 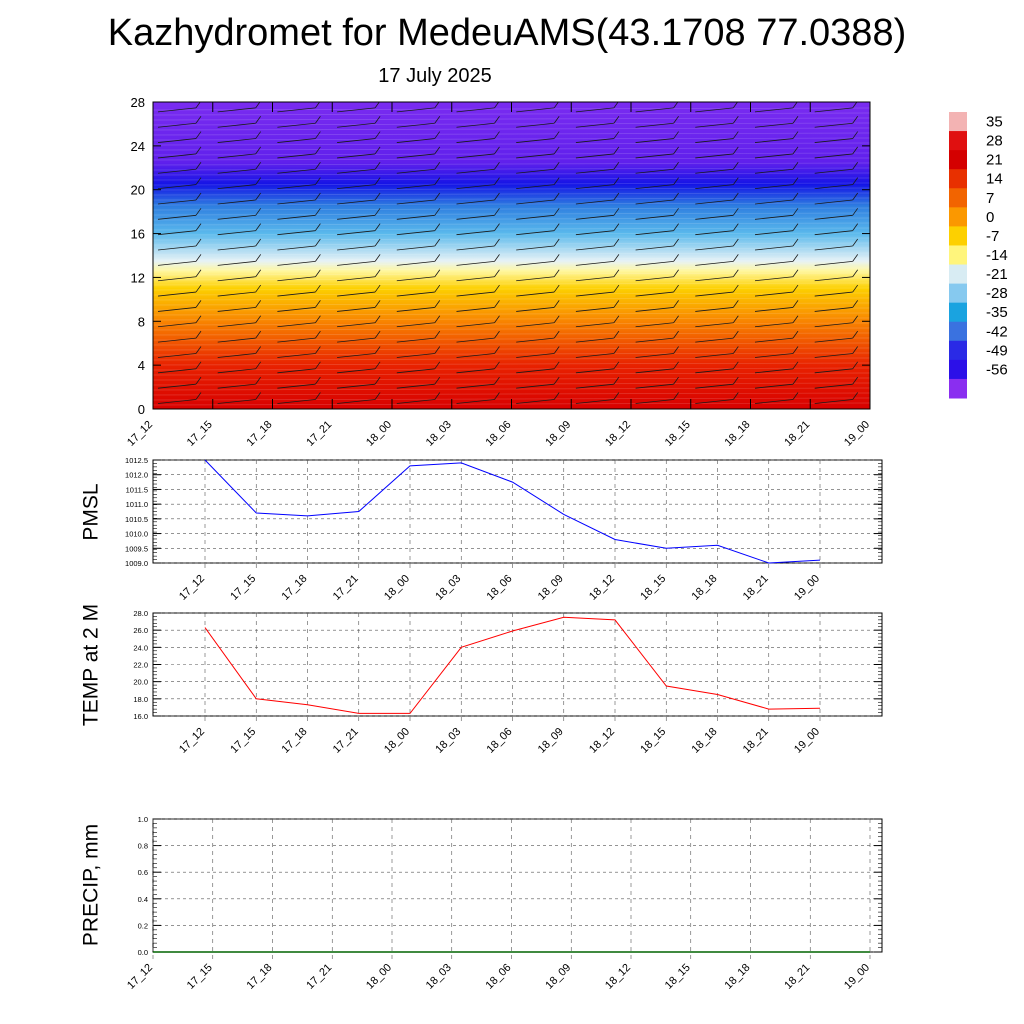 What do you see at coordinates (136, 519) in the screenshot?
I see `y-tick-label: 1010.5` at bounding box center [136, 519].